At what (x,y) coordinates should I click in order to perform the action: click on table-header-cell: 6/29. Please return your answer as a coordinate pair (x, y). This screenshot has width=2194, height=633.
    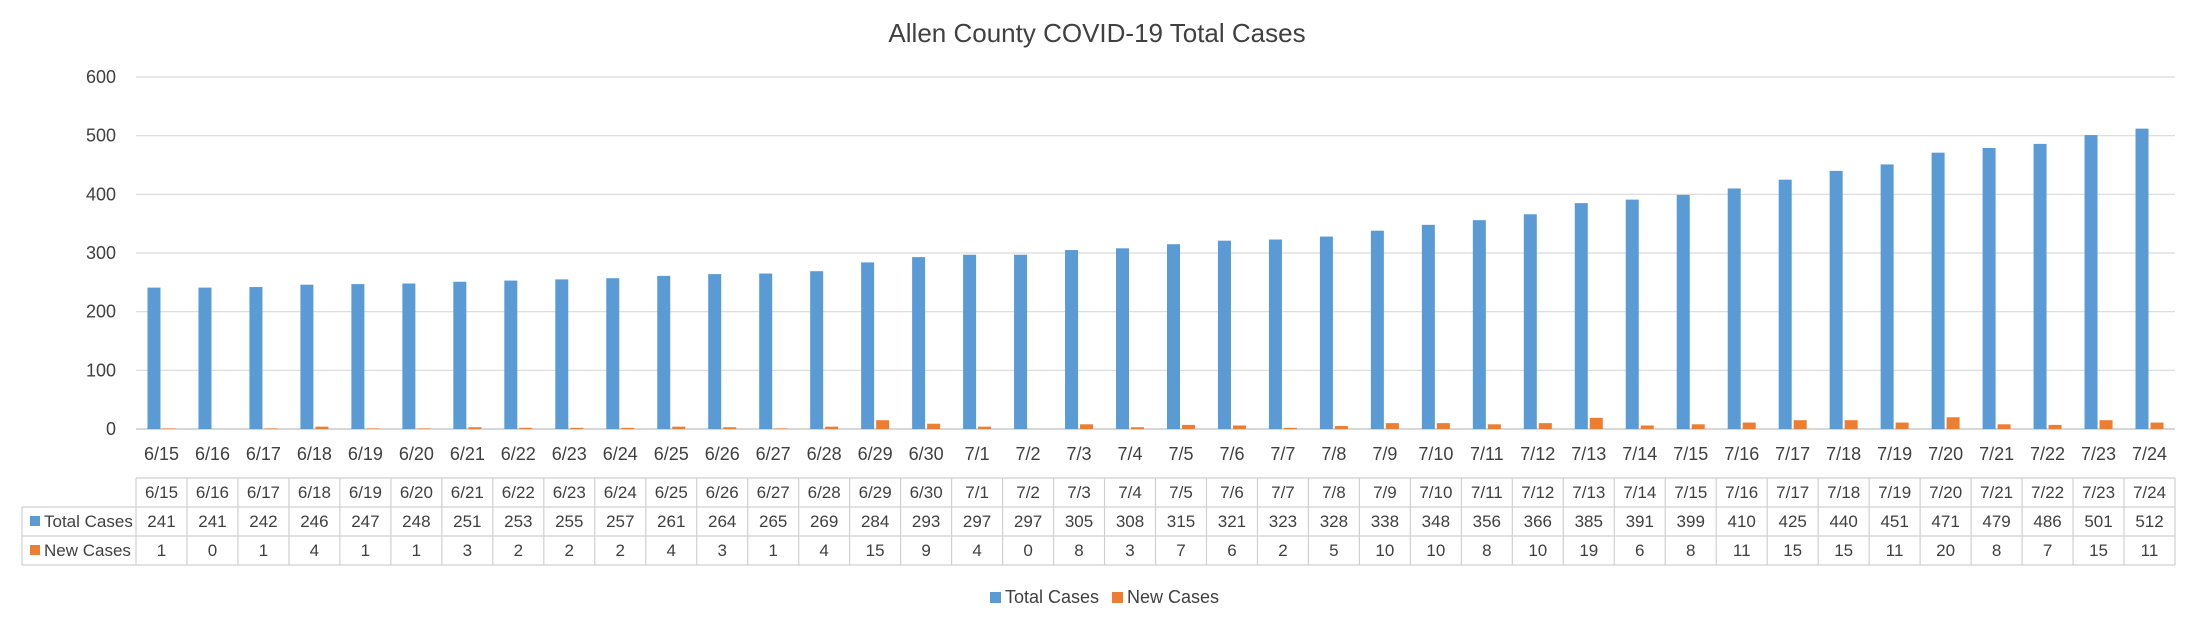
    Looking at the image, I should click on (875, 492).